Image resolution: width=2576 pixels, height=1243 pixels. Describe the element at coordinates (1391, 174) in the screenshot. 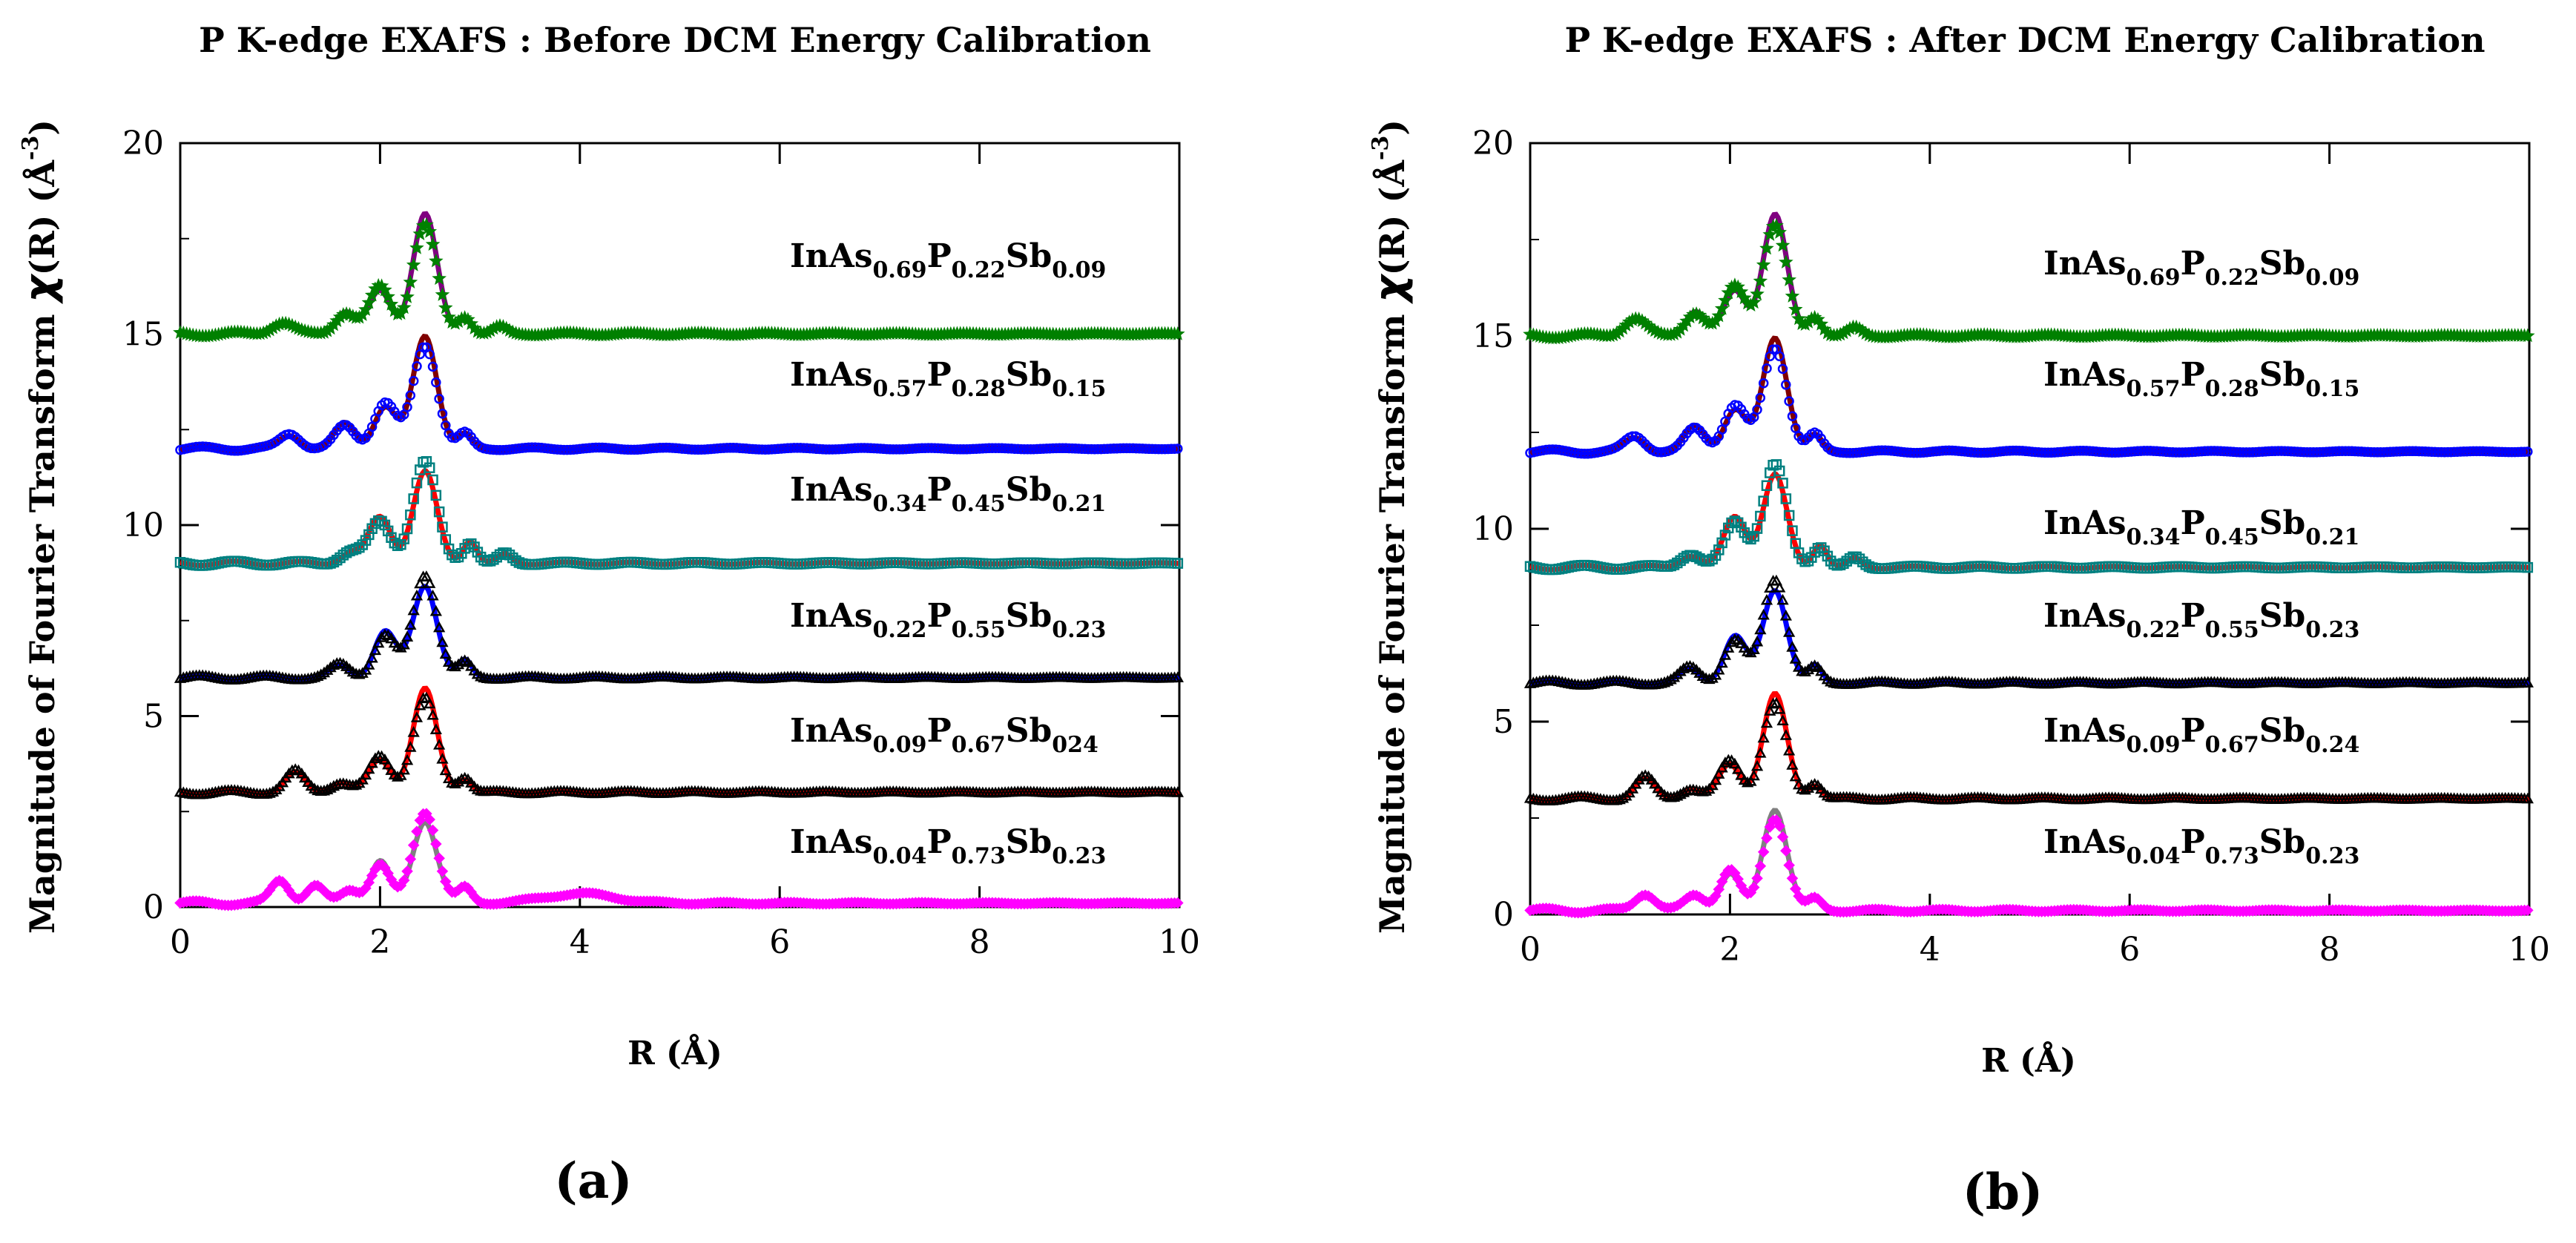

I see `panel-b-y-label-unit: Å` at that location.